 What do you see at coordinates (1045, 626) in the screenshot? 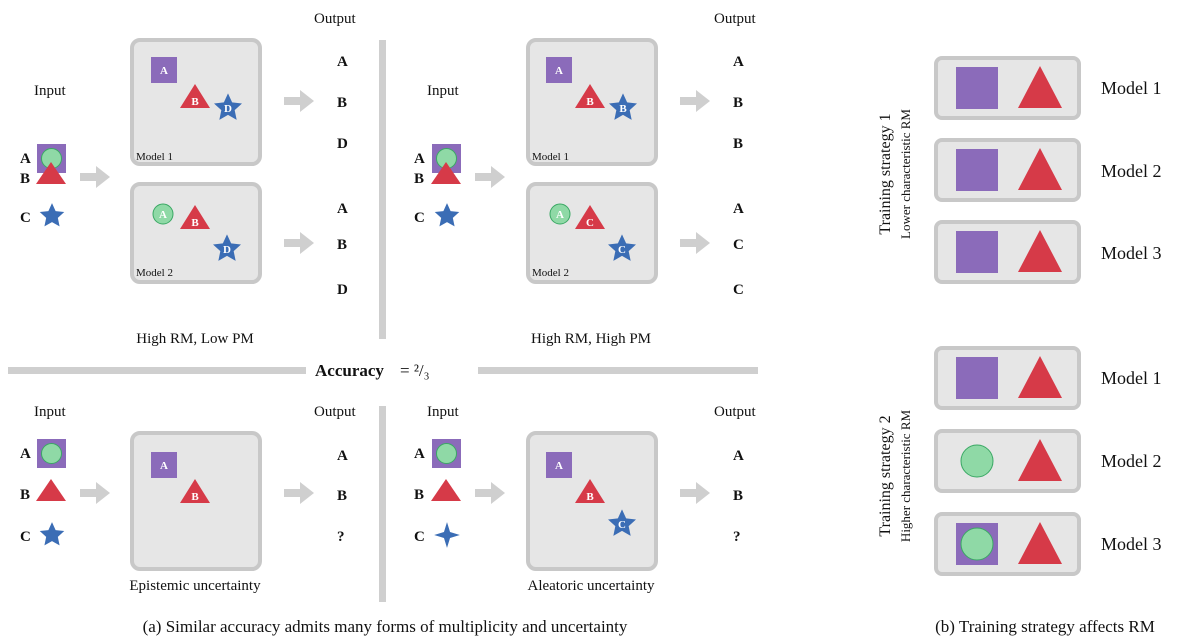
I see `caption-b: (b) Training strategy affects RM` at bounding box center [1045, 626].